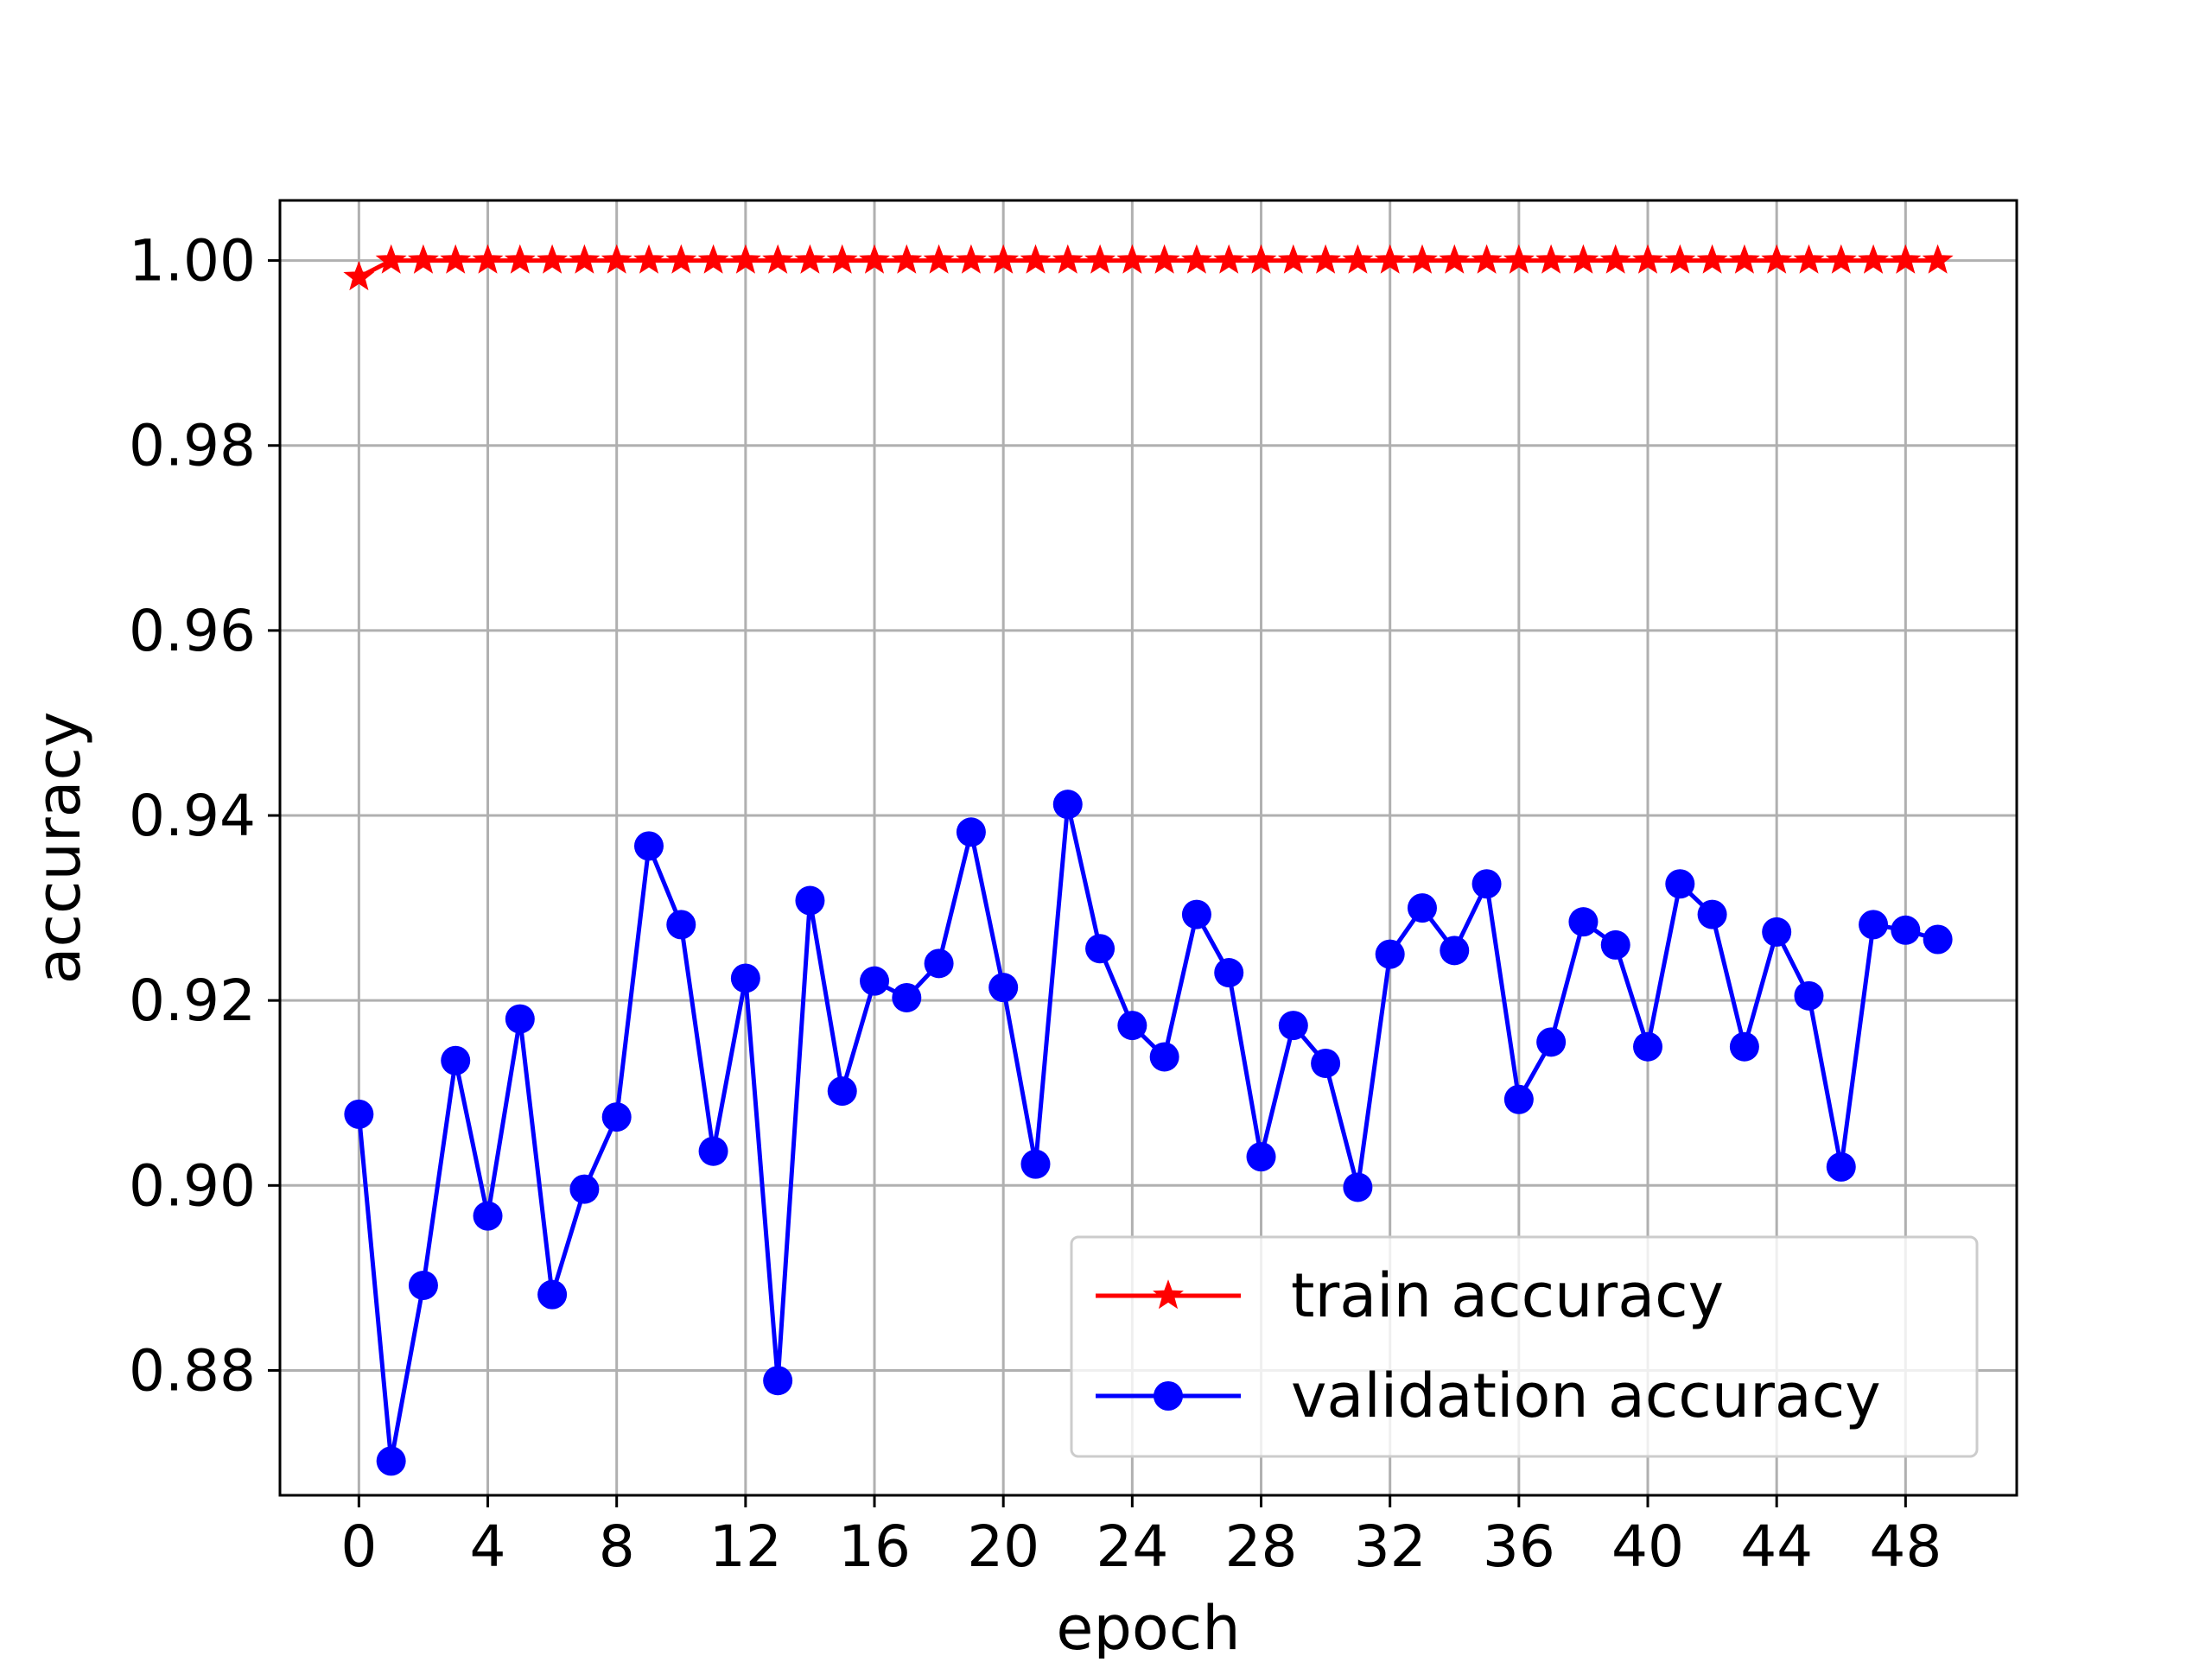 This screenshot has width=2212, height=1662. I want to click on x-axis-ticks: 0 4 8 12 16 20 24 28 32 36 40 44 48, so click(1141, 1537).